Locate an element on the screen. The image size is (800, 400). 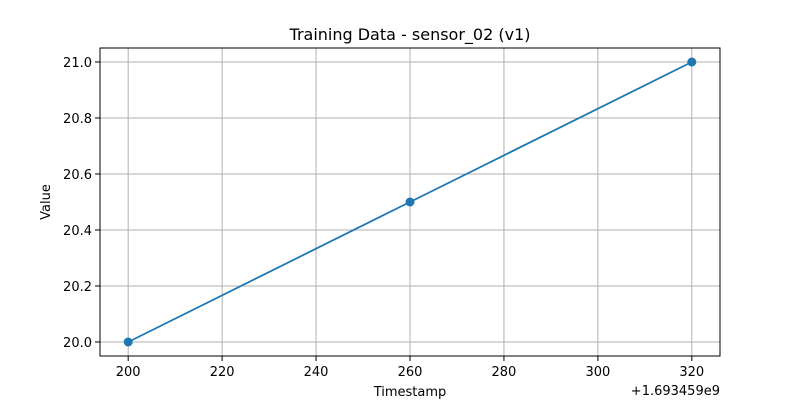
x-tick-label: 300 is located at coordinates (597, 372).